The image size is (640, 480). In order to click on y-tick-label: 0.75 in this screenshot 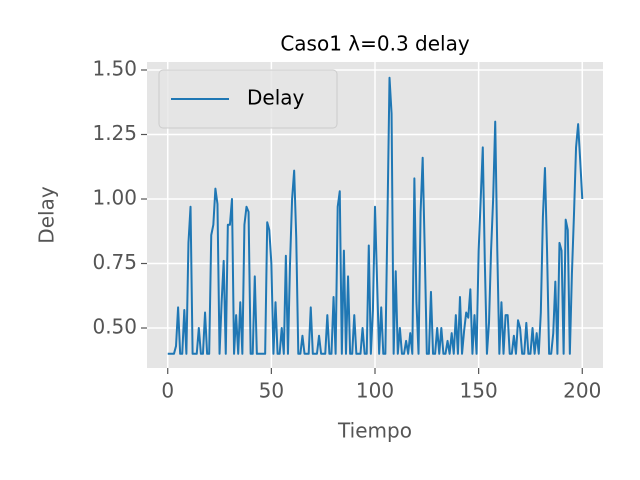, I will do `click(114, 262)`.